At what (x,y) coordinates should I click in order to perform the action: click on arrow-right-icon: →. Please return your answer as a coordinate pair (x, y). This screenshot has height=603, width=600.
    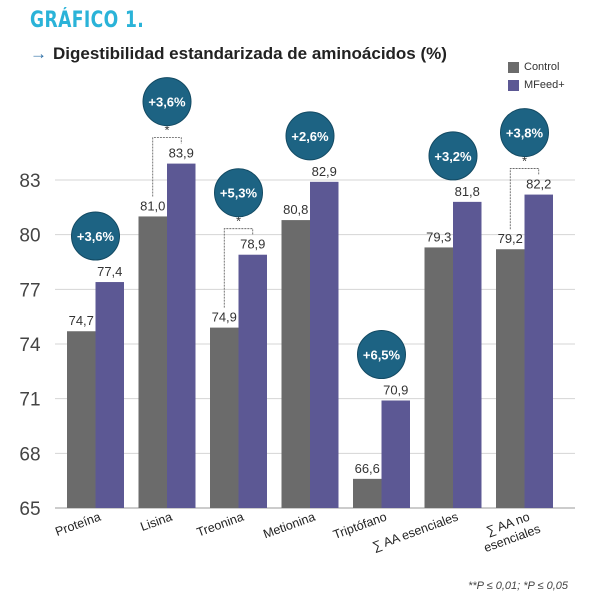
    Looking at the image, I should click on (38, 53).